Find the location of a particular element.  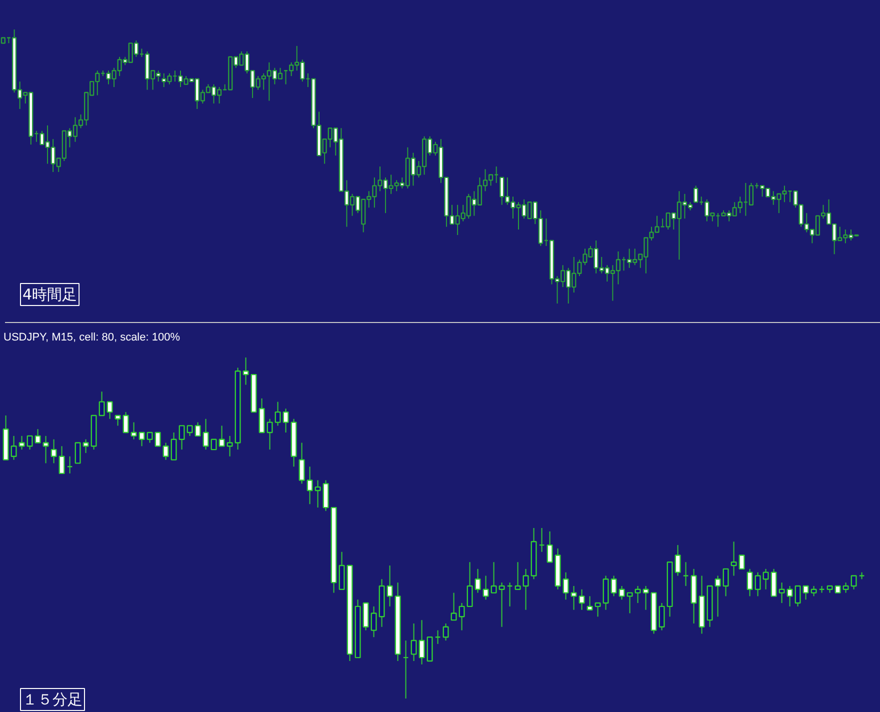

annotation: 4時間足 is located at coordinates (50, 295).